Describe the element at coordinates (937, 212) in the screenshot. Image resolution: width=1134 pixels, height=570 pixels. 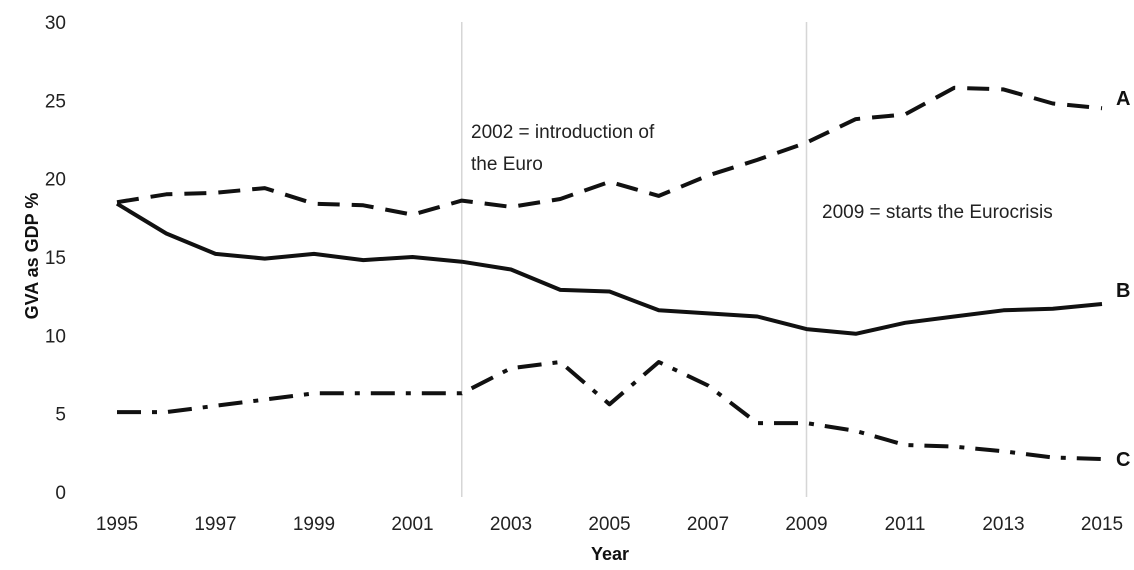
I see `annotation-2009-line: 2009 = starts the Eurocrisis` at that location.